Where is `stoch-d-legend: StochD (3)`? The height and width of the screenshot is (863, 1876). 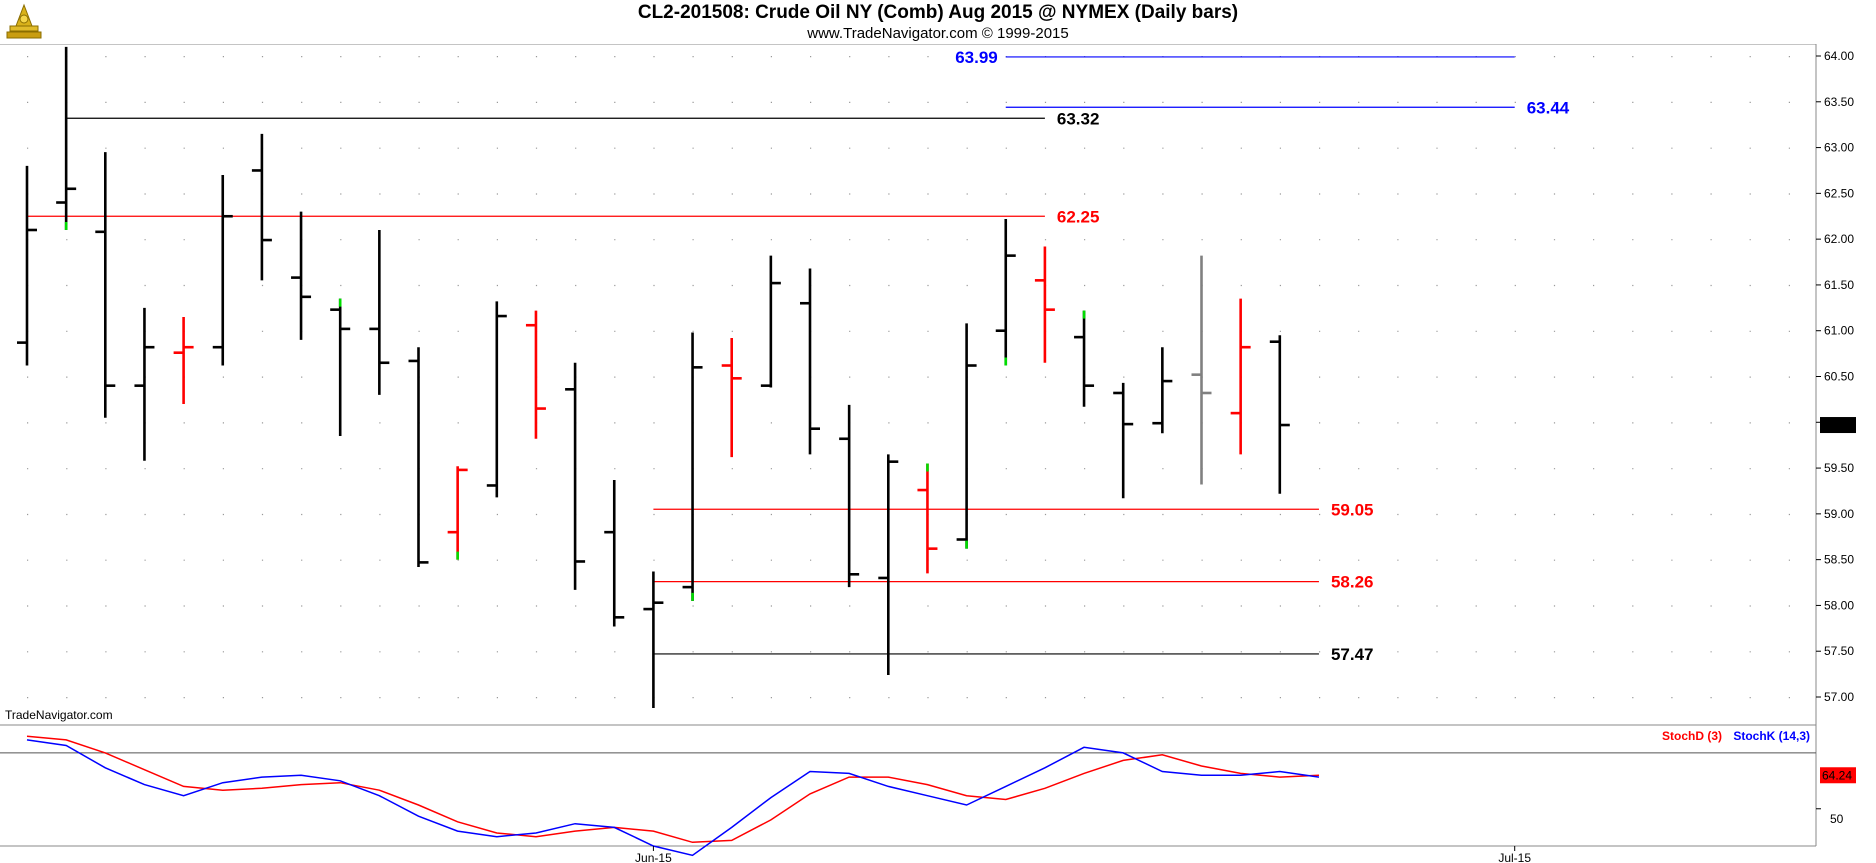 stoch-d-legend: StochD (3) is located at coordinates (1692, 736).